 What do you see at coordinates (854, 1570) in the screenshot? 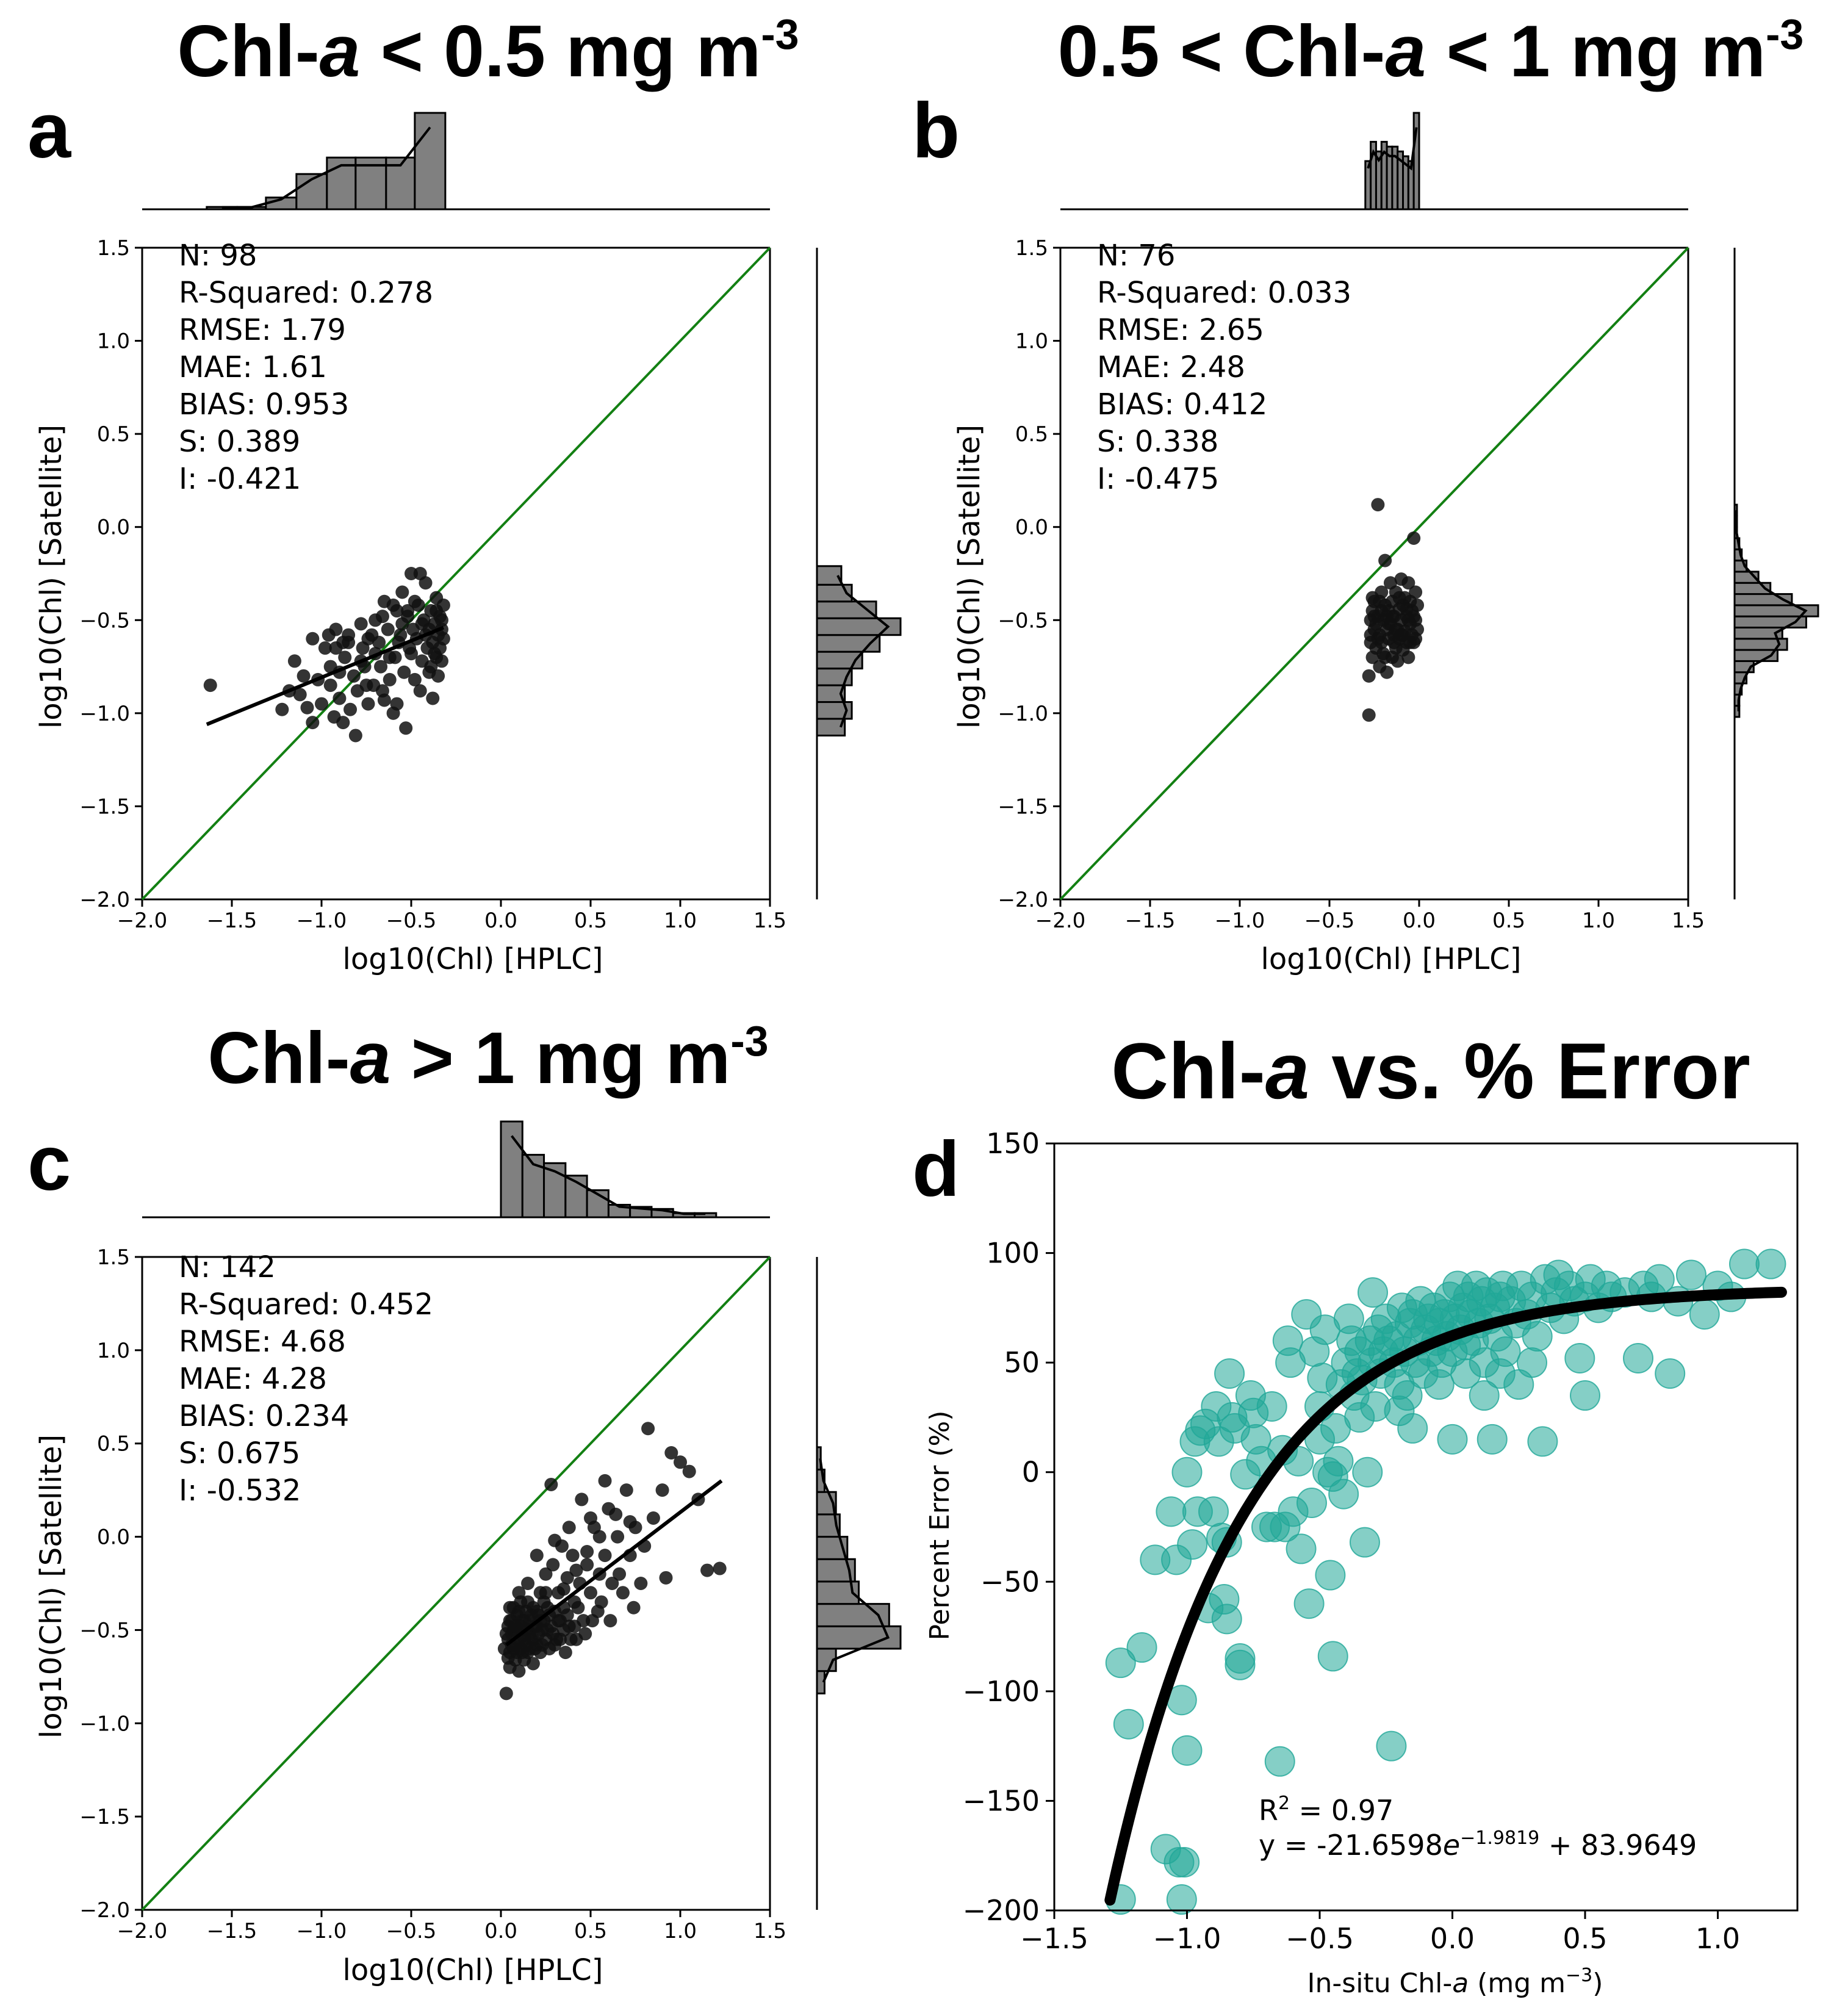
I see `y-kde-curve` at bounding box center [854, 1570].